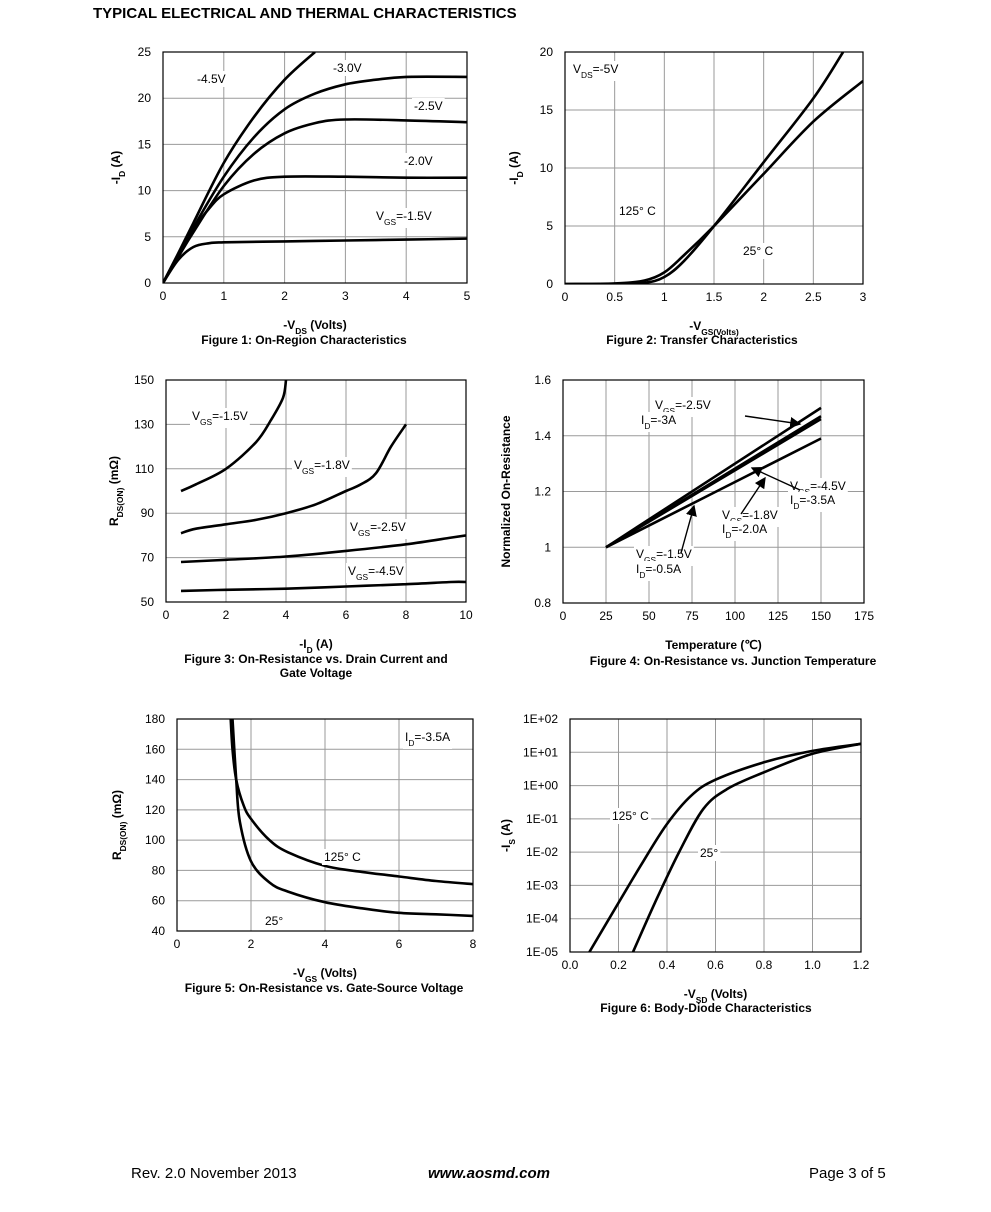  Describe the element at coordinates (473, 944) in the screenshot. I see `x-tick-label: 8` at that location.